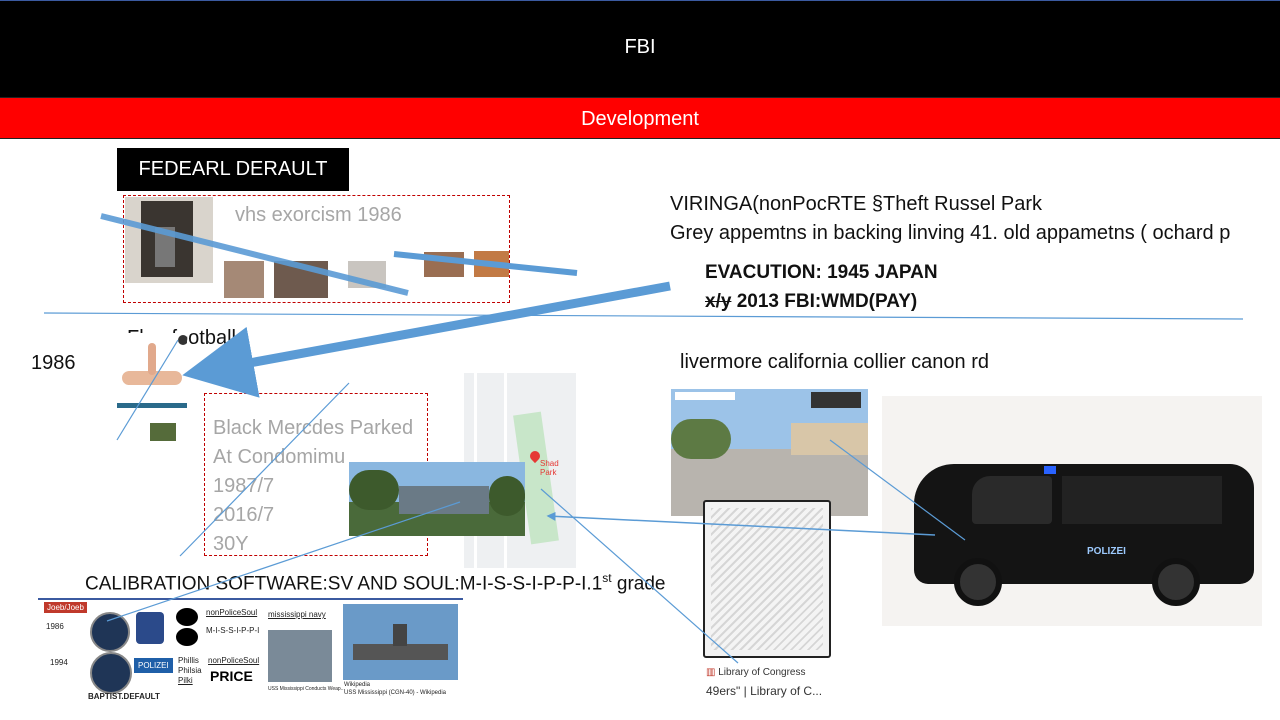 The height and width of the screenshot is (720, 1280). What do you see at coordinates (59, 662) in the screenshot?
I see `collage-year-2: 1994` at bounding box center [59, 662].